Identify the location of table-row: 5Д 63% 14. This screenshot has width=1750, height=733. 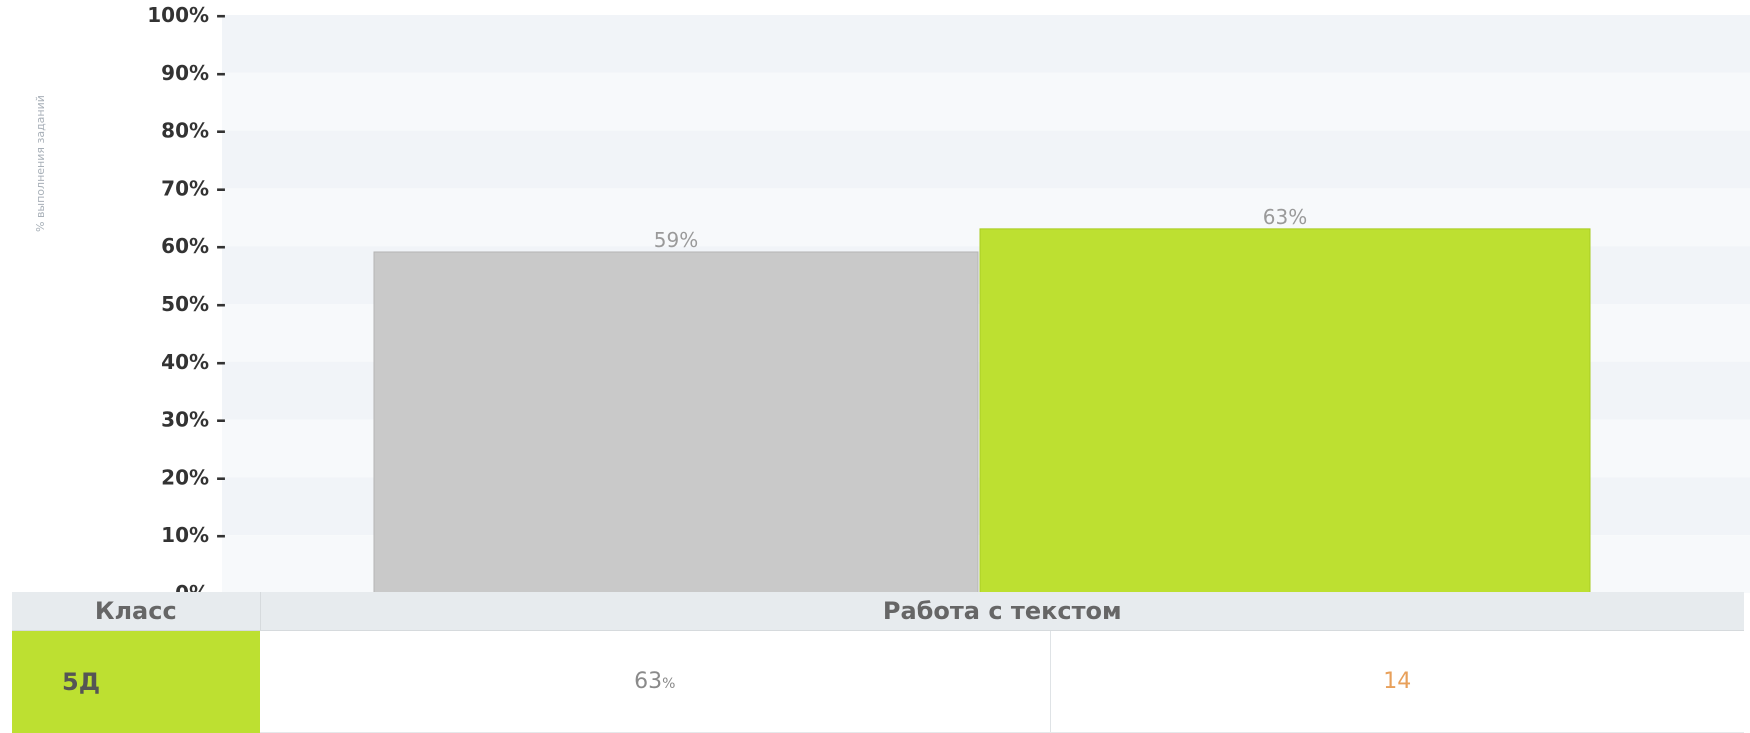
(878, 681).